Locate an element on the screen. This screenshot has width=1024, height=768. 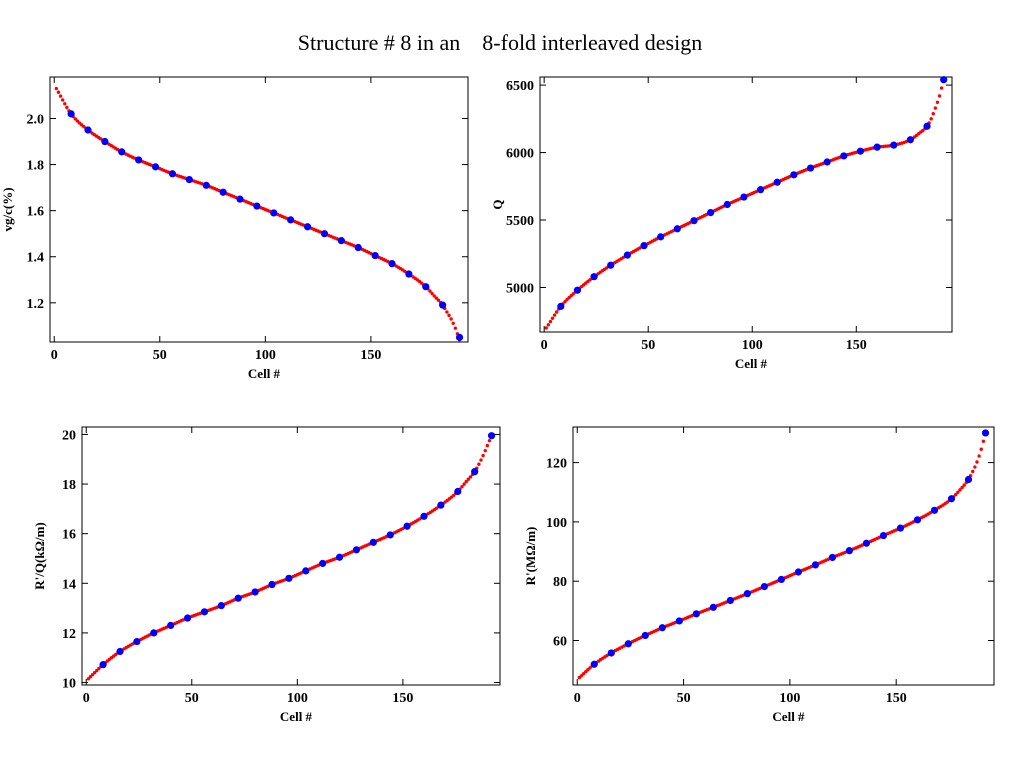
y-axis-label: Q is located at coordinates (497, 204).